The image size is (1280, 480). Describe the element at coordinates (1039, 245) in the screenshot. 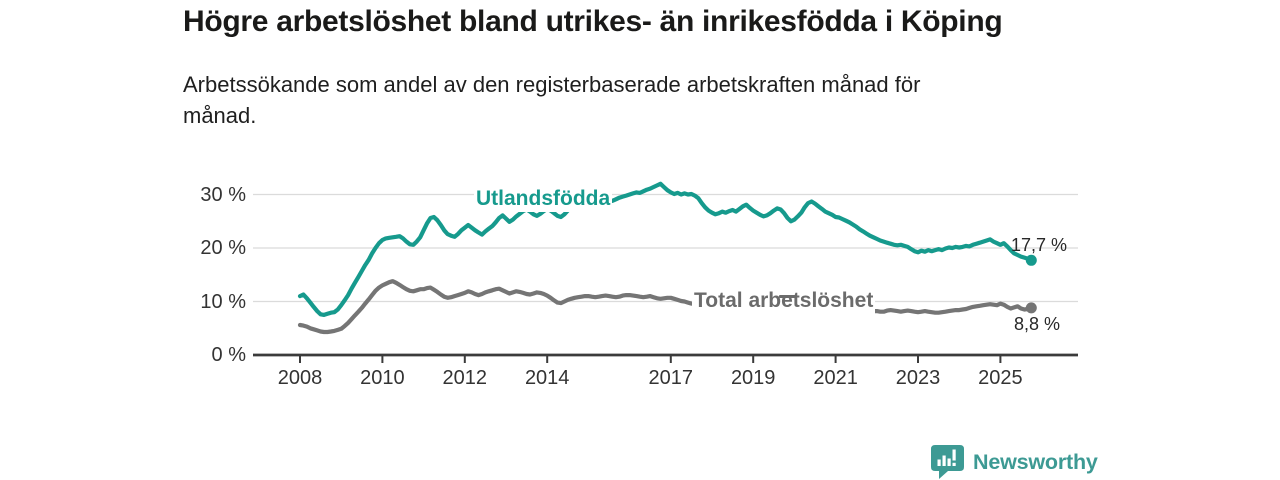

I see `end-value-label-utlandsfodda: 17,7 %` at that location.